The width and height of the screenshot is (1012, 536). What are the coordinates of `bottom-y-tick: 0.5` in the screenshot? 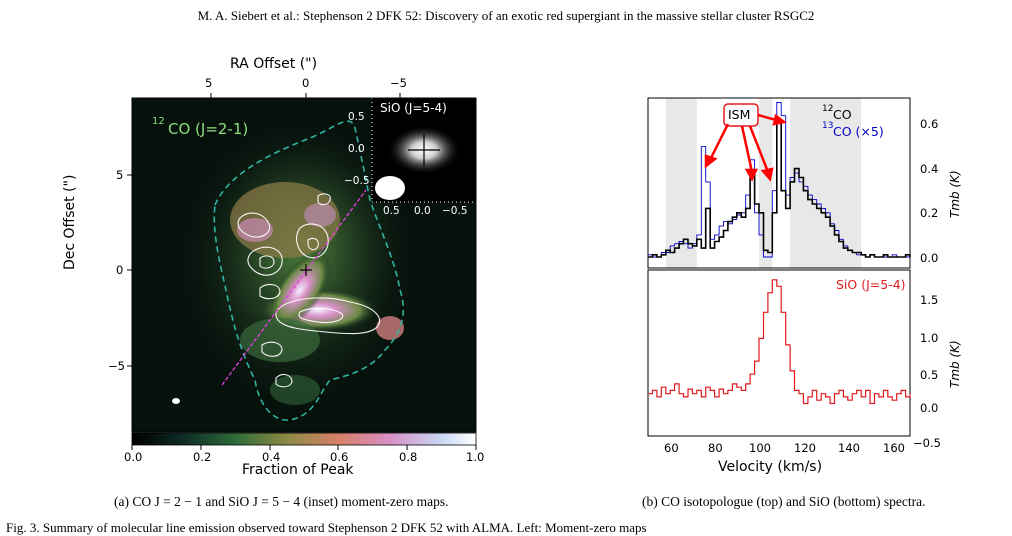 It's located at (929, 375).